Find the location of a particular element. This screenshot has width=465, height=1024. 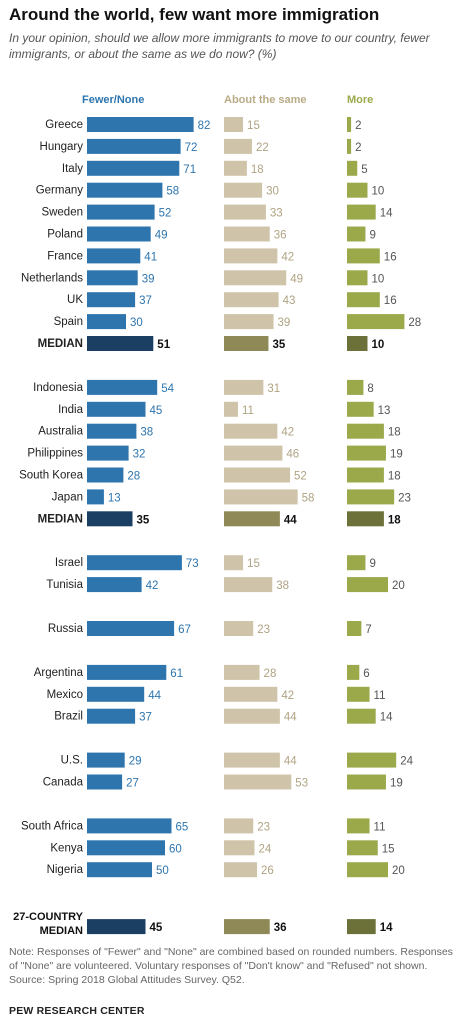

value-fewer-israel: 73 is located at coordinates (192, 564).